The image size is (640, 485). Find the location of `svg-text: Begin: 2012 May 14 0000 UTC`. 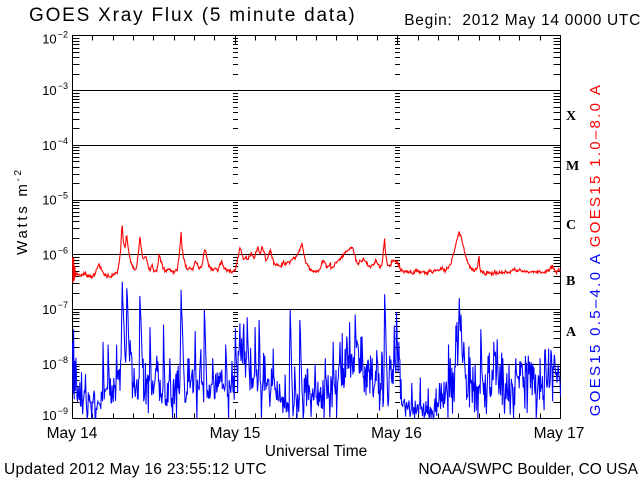

svg-text: Begin: 2012 May 14 0000 UTC is located at coordinates (522, 20).